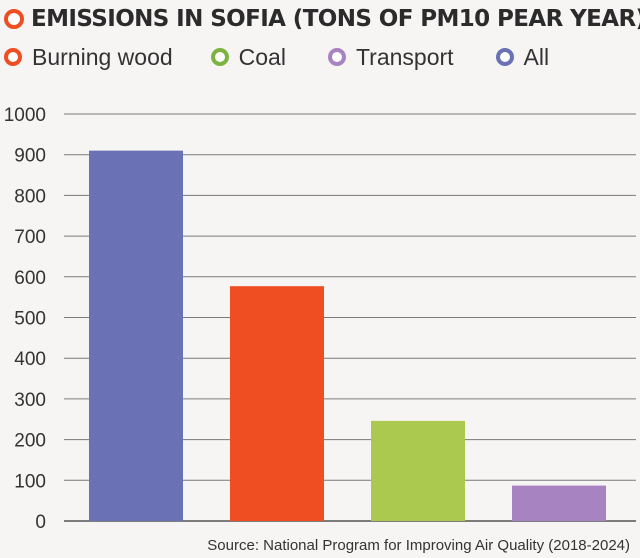  Describe the element at coordinates (418, 470) in the screenshot. I see `bar-coal` at that location.